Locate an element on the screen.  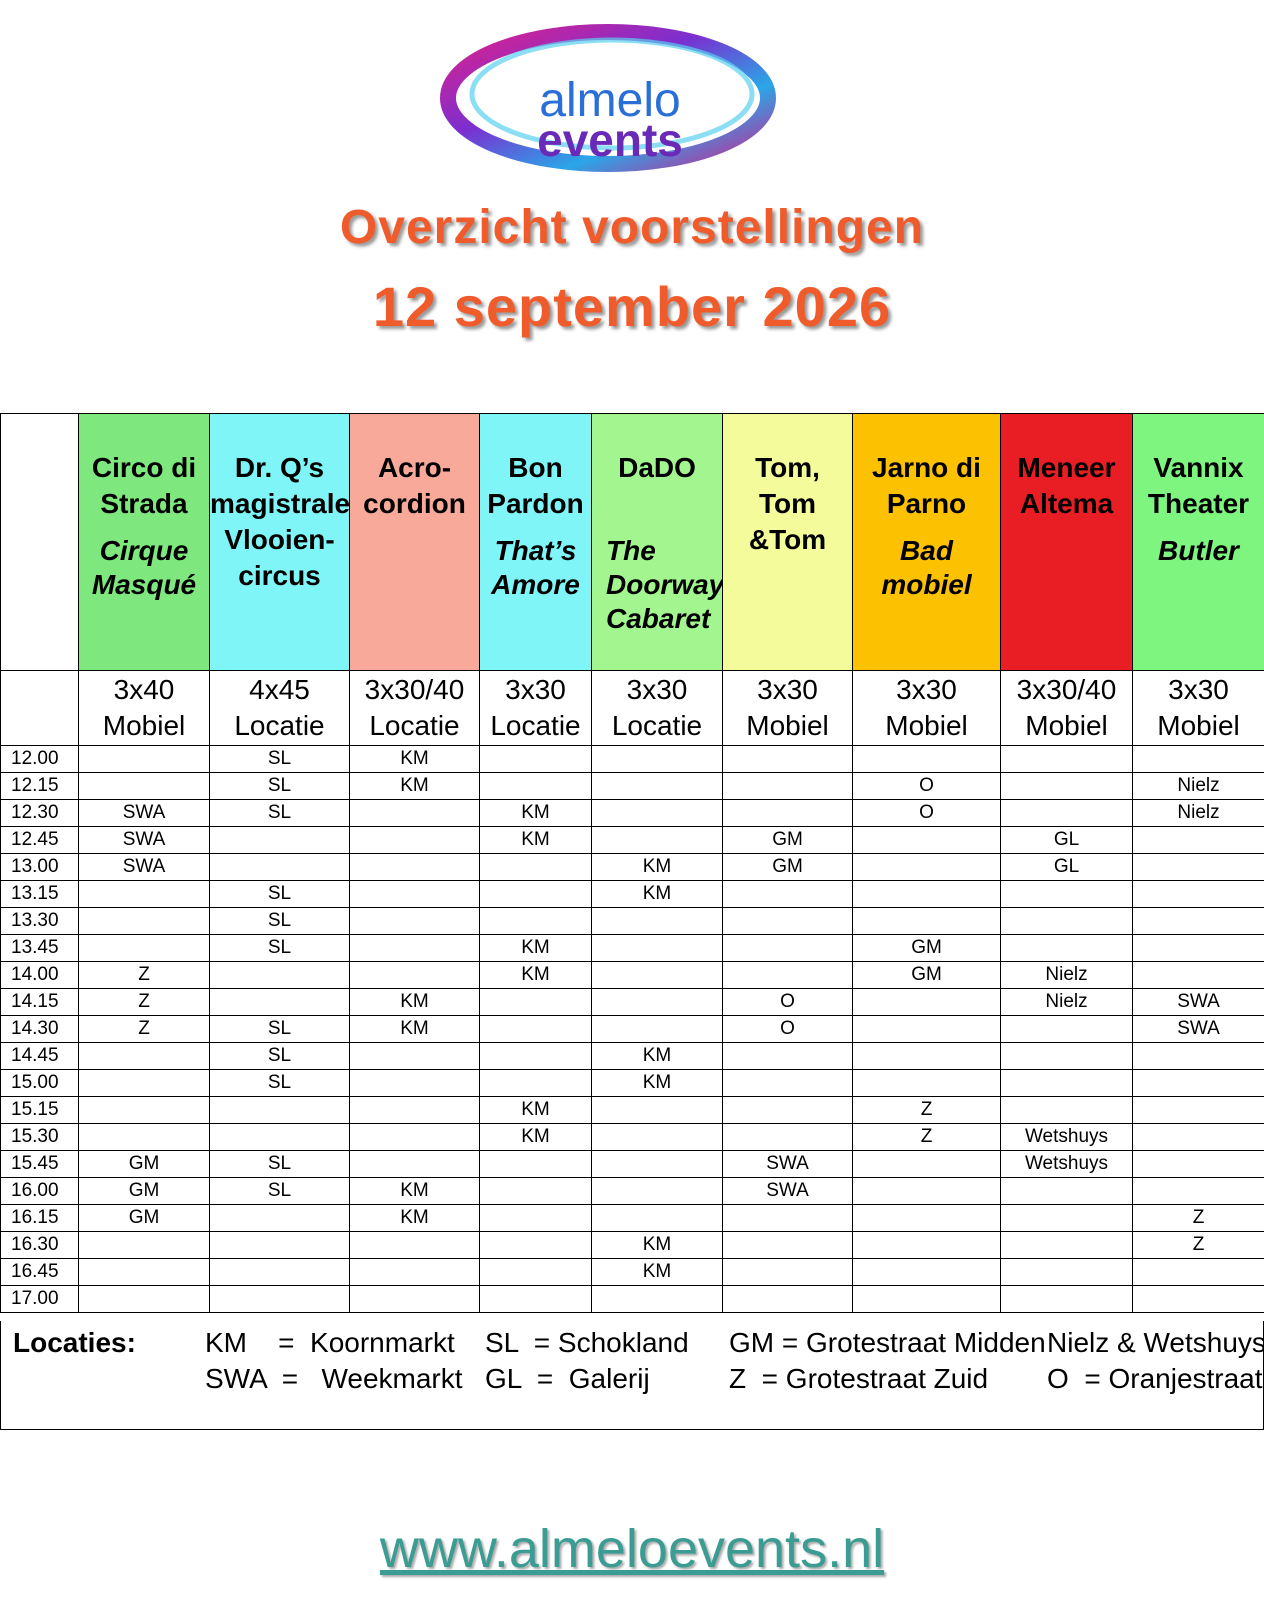
slot-cell: O is located at coordinates (787, 1002).